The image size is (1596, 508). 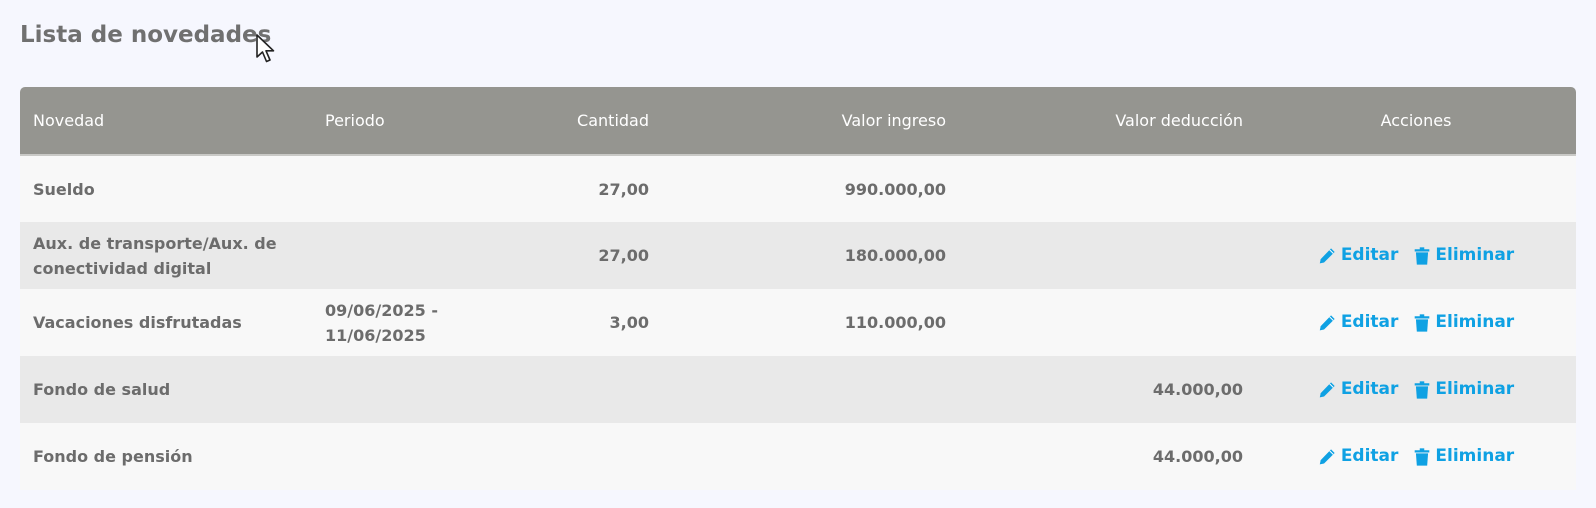 I want to click on column-header-novedad: Novedad, so click(x=166, y=121).